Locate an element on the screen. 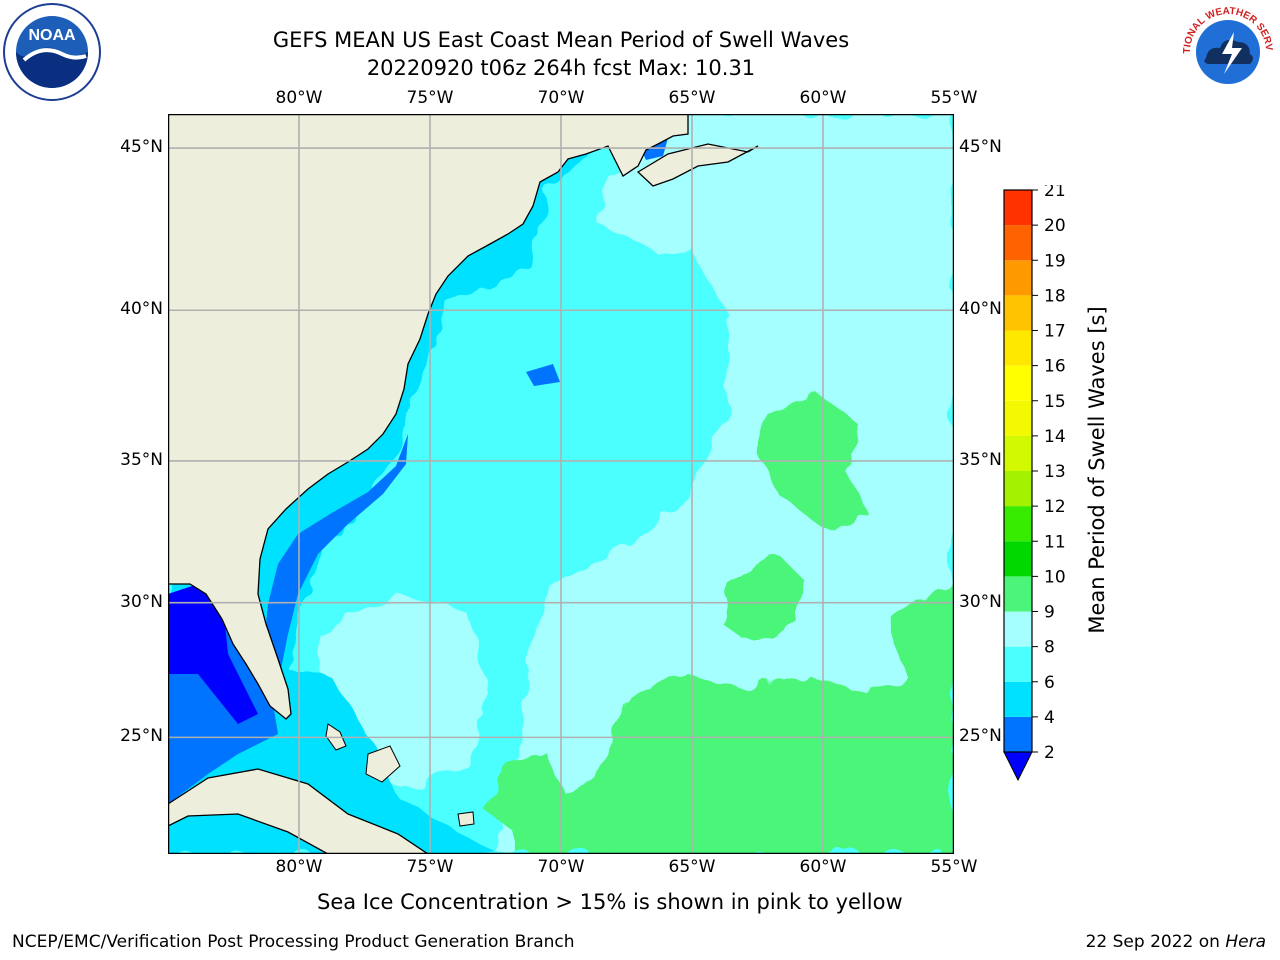 The image size is (1280, 960). noaa-logo: NOAA is located at coordinates (52, 52).